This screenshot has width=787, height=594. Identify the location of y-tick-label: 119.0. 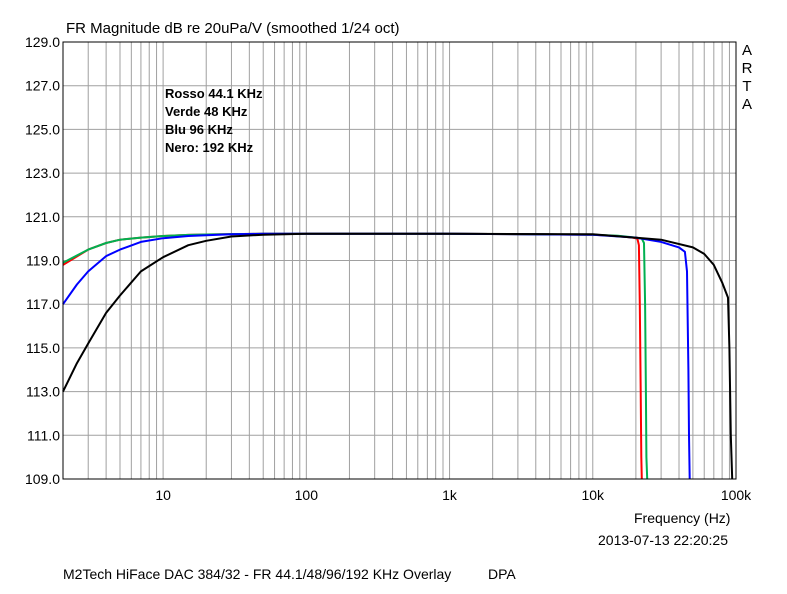
(43, 261).